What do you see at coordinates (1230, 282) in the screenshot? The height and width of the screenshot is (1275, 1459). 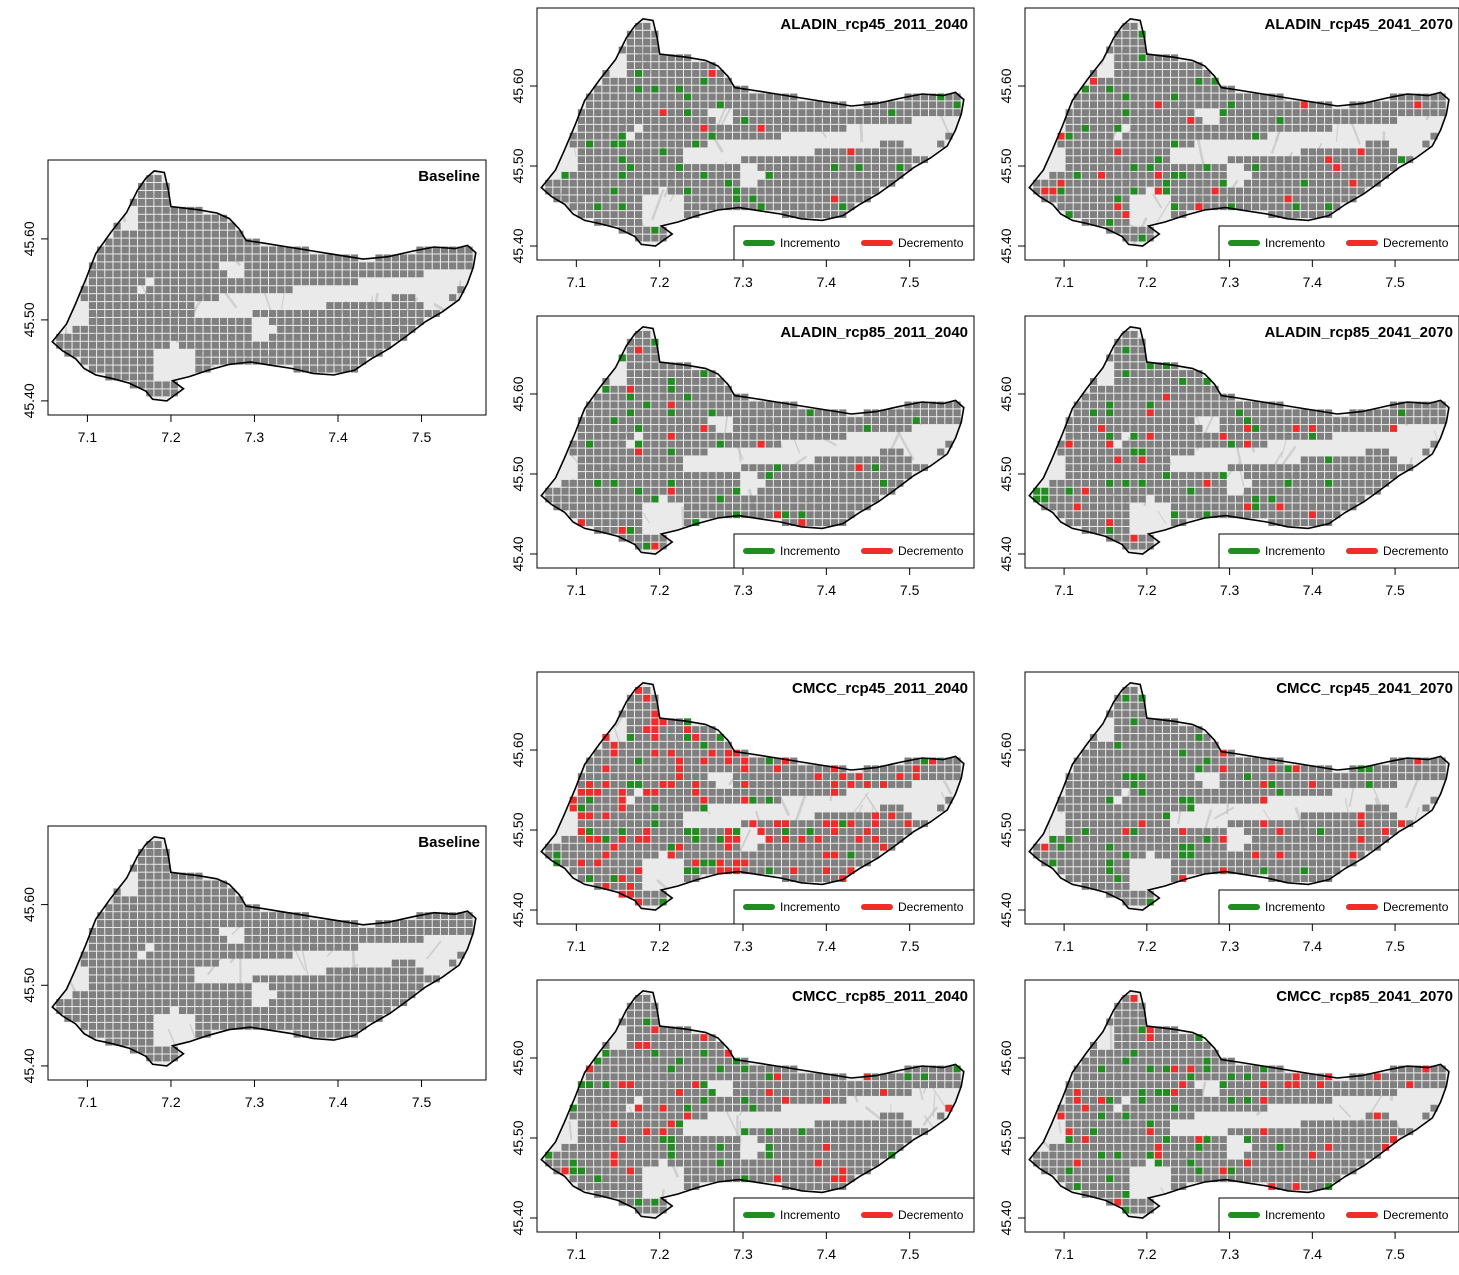 I see `x-tick-label: 7.3` at bounding box center [1230, 282].